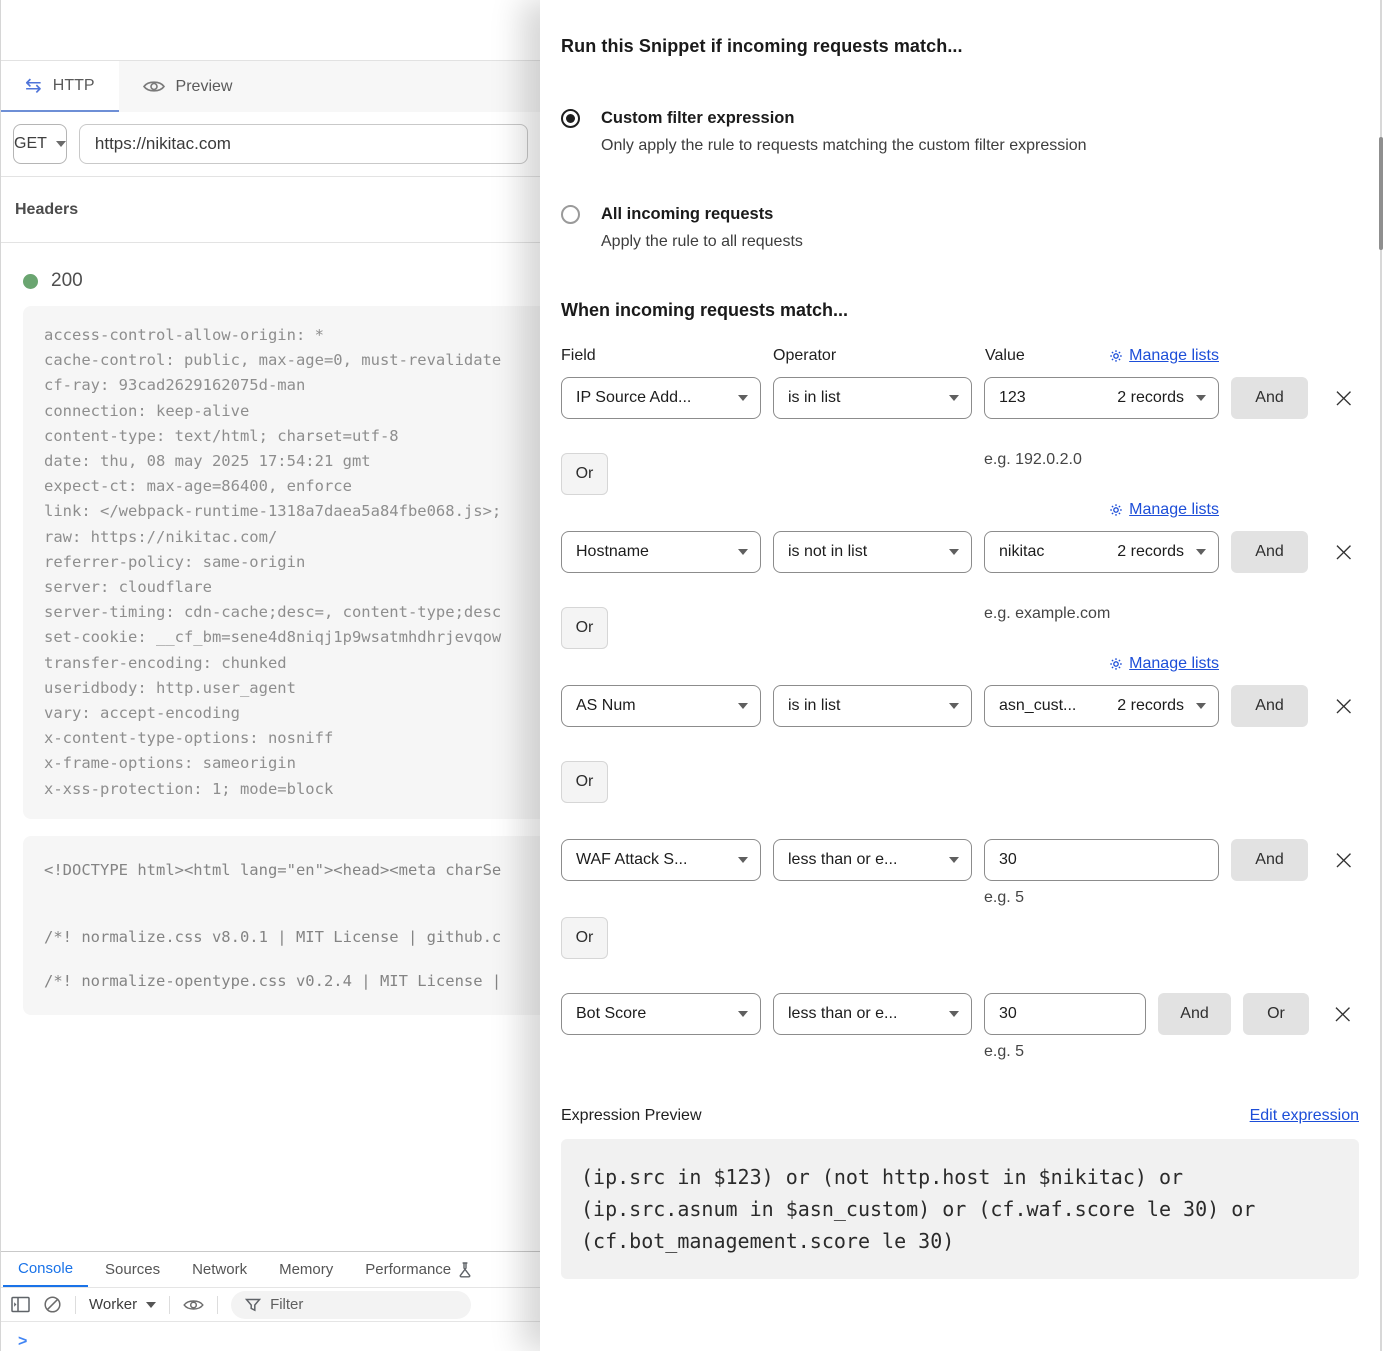 The height and width of the screenshot is (1351, 1383). I want to click on edit-expression-link: Edit expression, so click(1304, 1115).